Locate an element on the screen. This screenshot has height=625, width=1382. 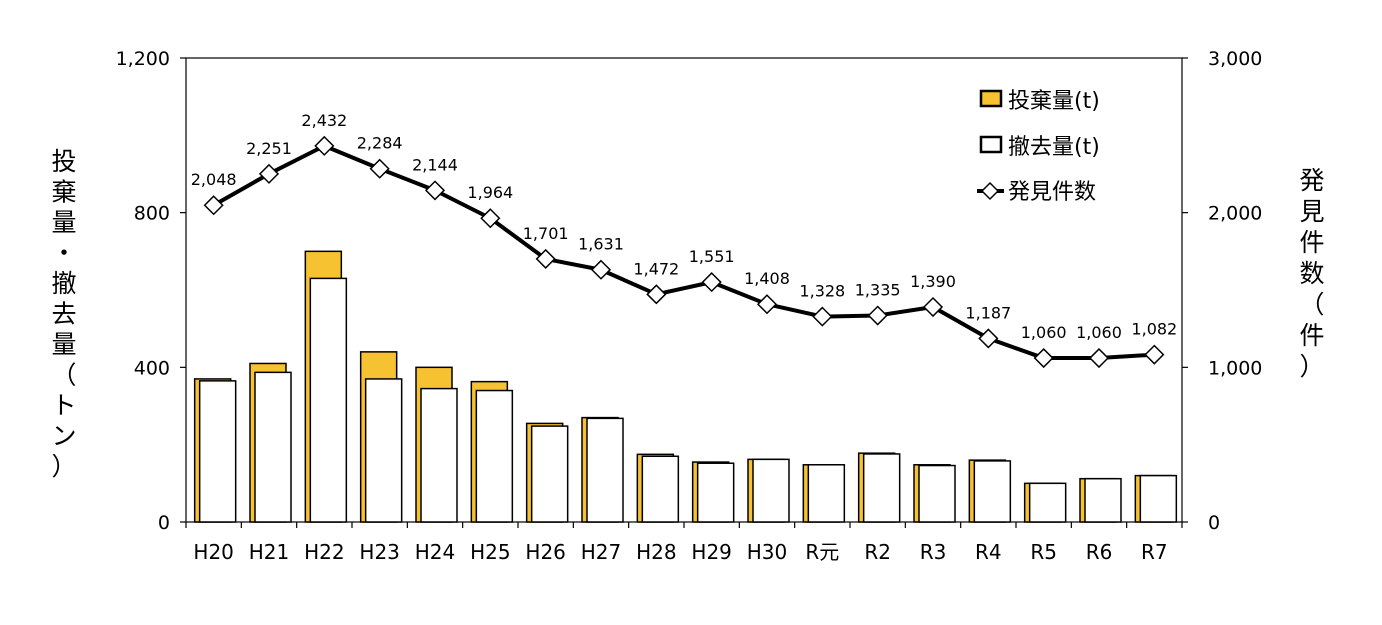
category-label-H28: H28 is located at coordinates (656, 552).